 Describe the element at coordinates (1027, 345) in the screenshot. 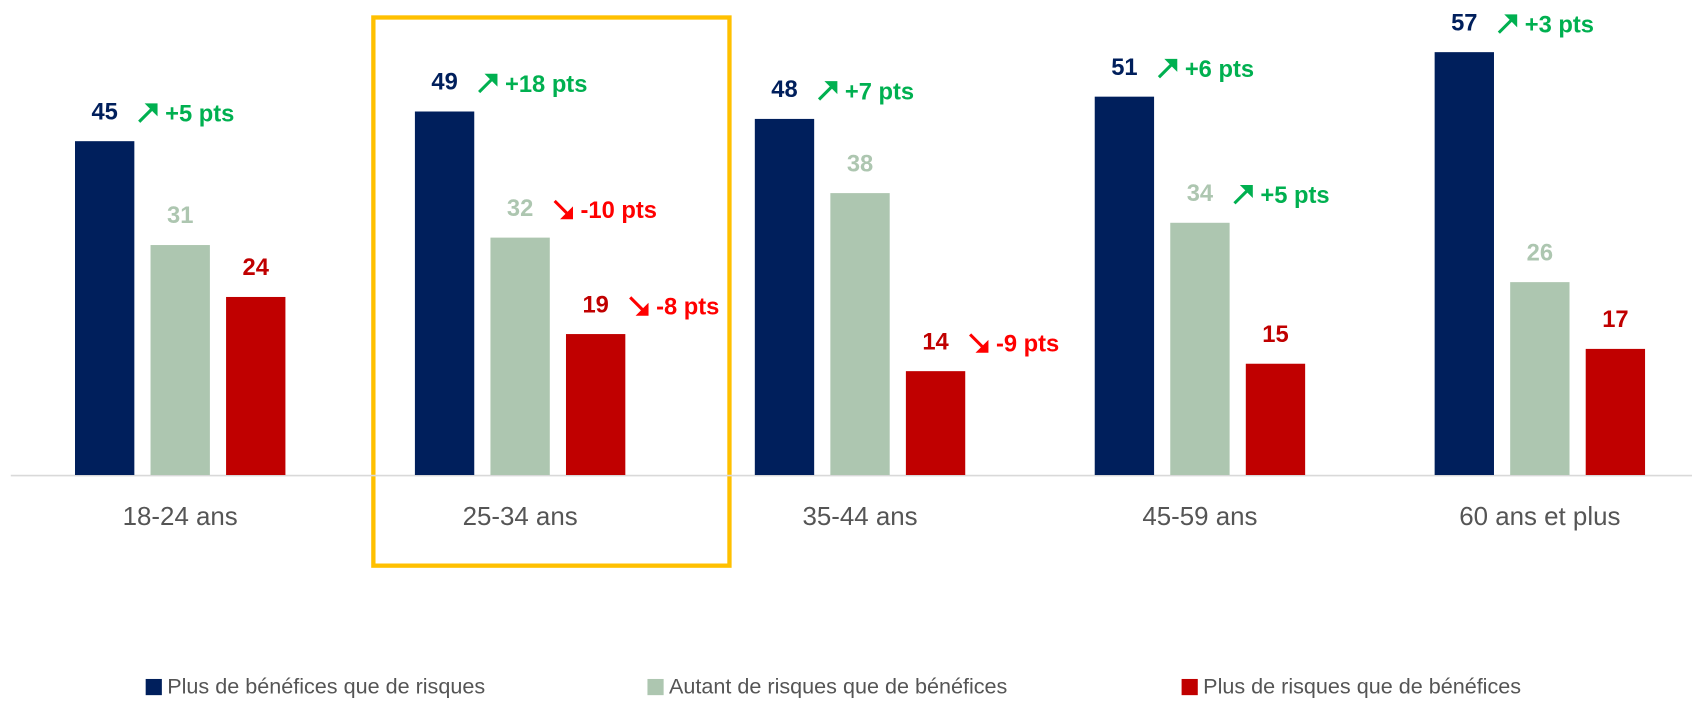

I see `change-label: -9 pts` at that location.